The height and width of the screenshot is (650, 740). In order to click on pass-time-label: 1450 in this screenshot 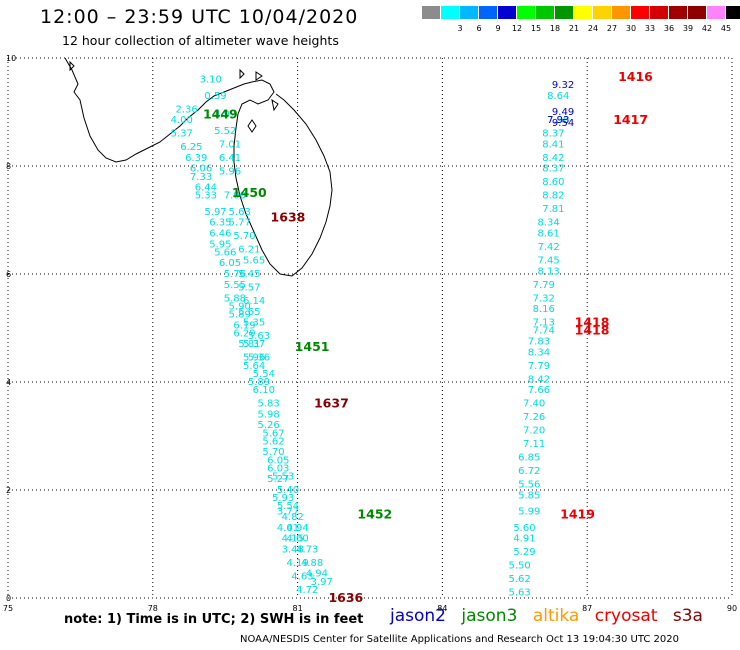, I will do `click(249, 192)`.